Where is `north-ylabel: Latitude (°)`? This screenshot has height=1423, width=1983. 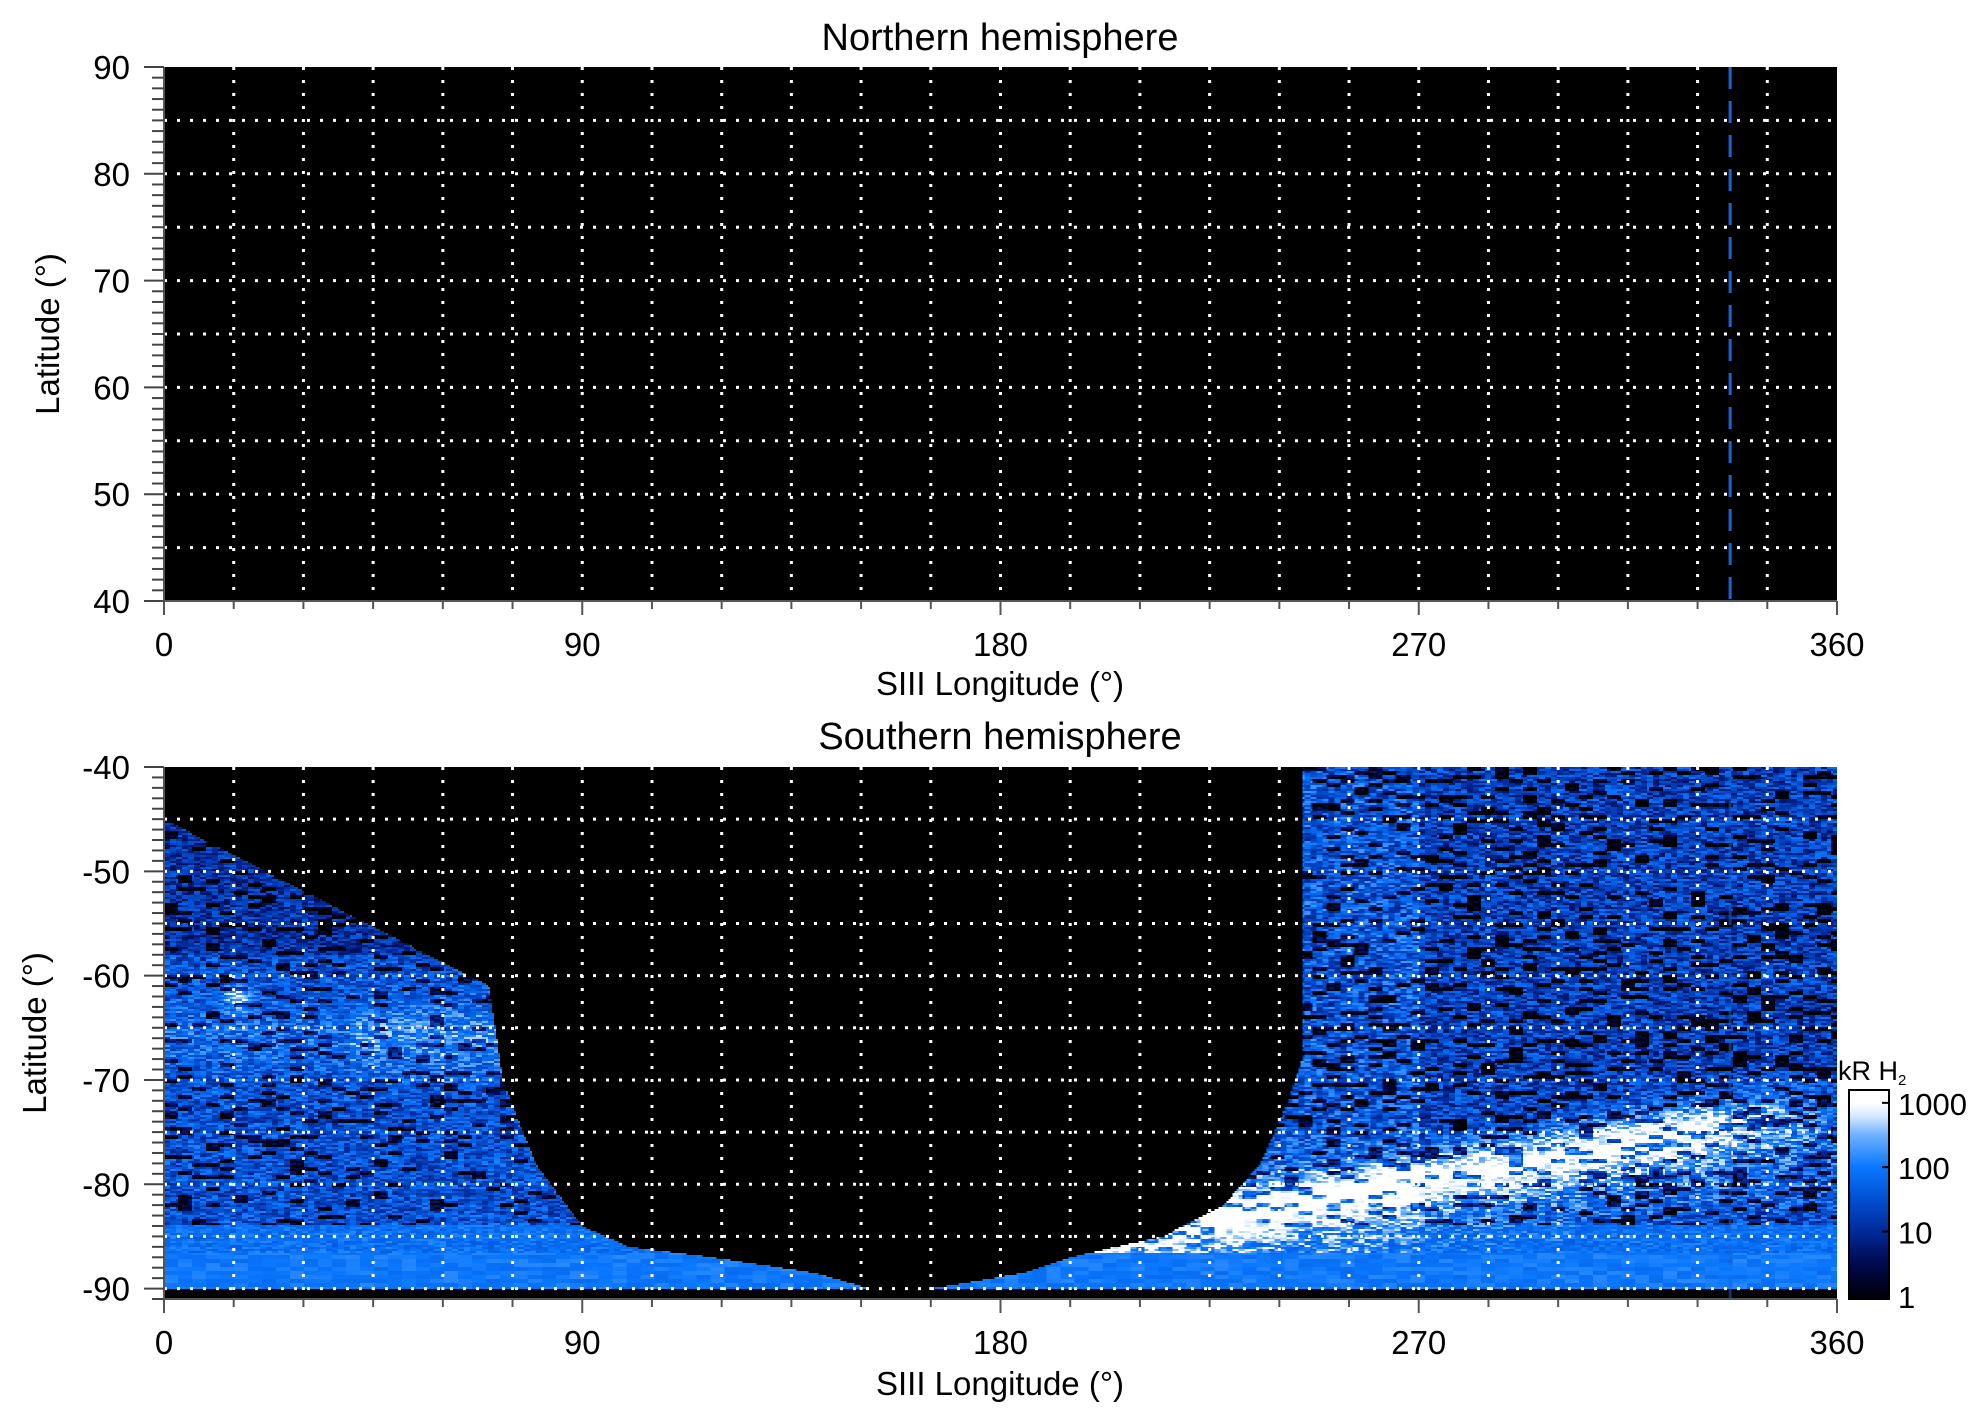 north-ylabel: Latitude (°) is located at coordinates (47, 334).